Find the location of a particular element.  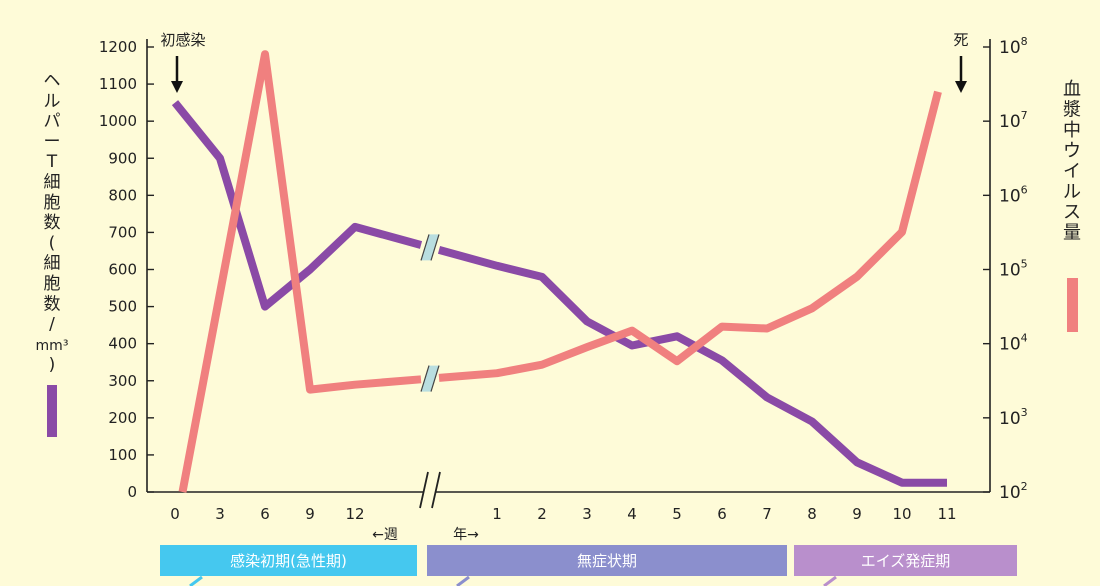

phase-label-2: 無症状期 is located at coordinates (607, 561).